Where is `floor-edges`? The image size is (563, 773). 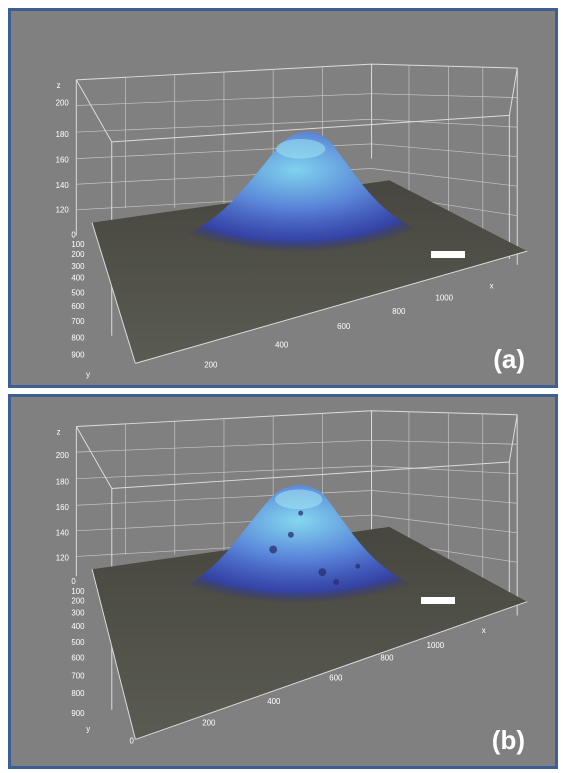
floor-edges is located at coordinates (309, 293).